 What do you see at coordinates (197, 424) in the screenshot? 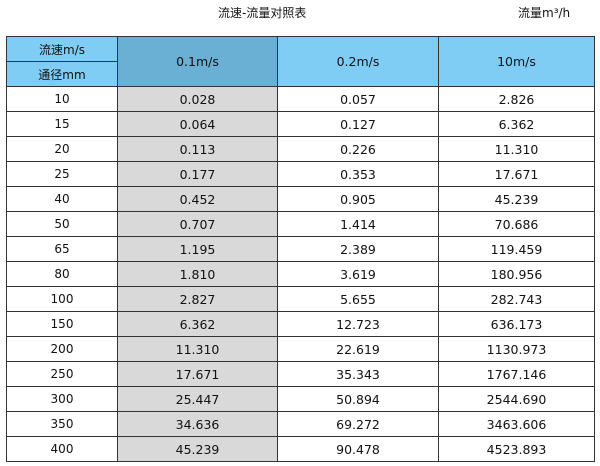
I see `flow-cell: 34.636` at bounding box center [197, 424].